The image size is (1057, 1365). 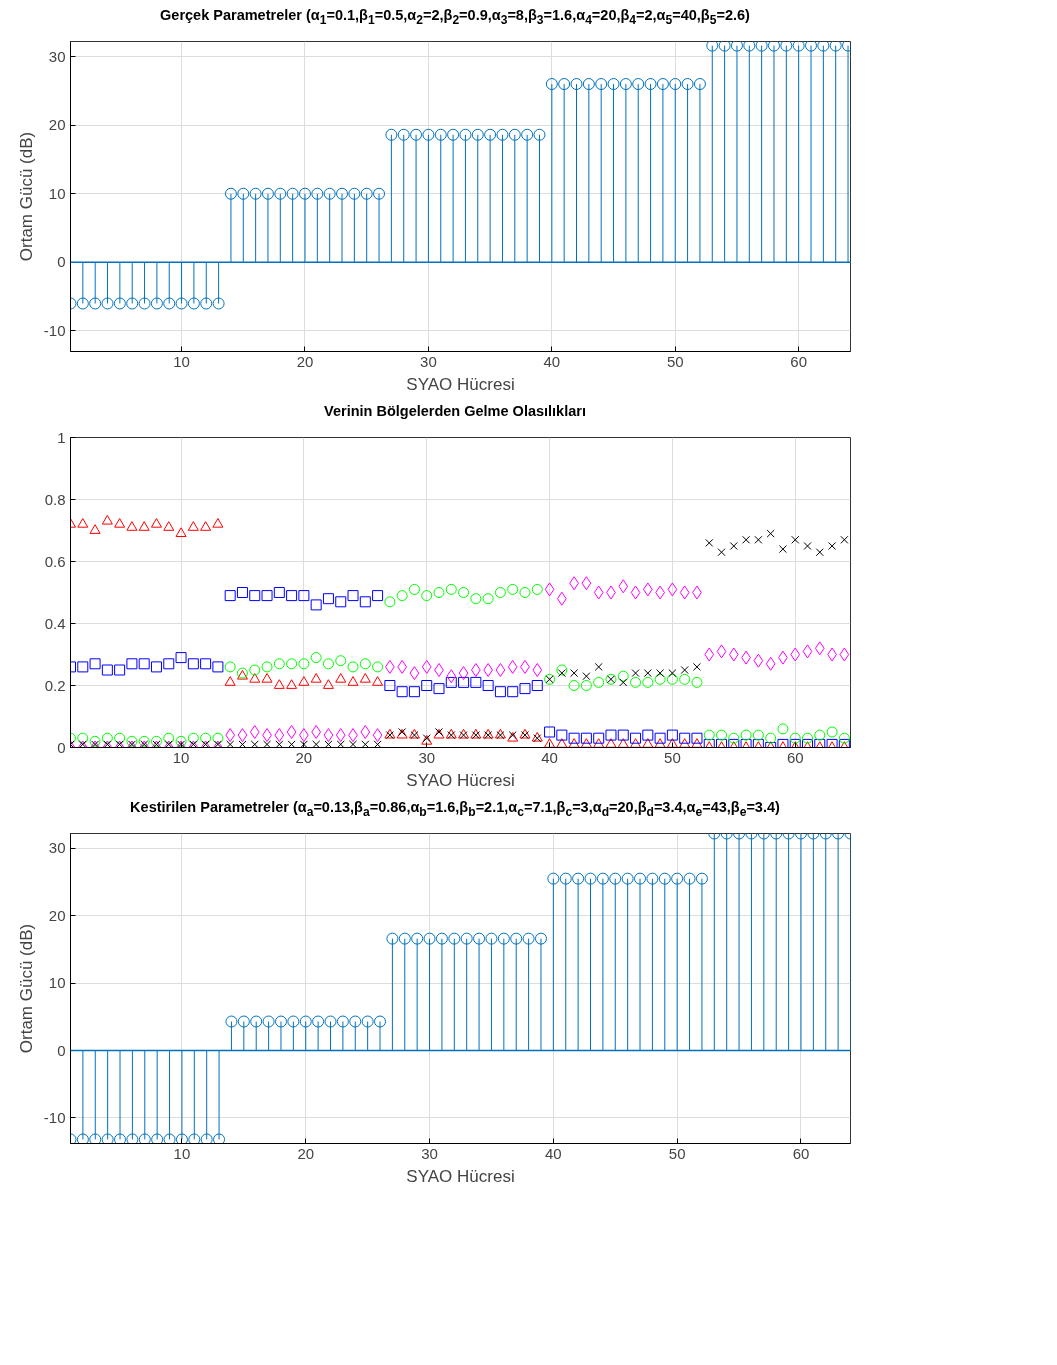 What do you see at coordinates (55, 685) in the screenshot?
I see `y-tick-label: 0.2` at bounding box center [55, 685].